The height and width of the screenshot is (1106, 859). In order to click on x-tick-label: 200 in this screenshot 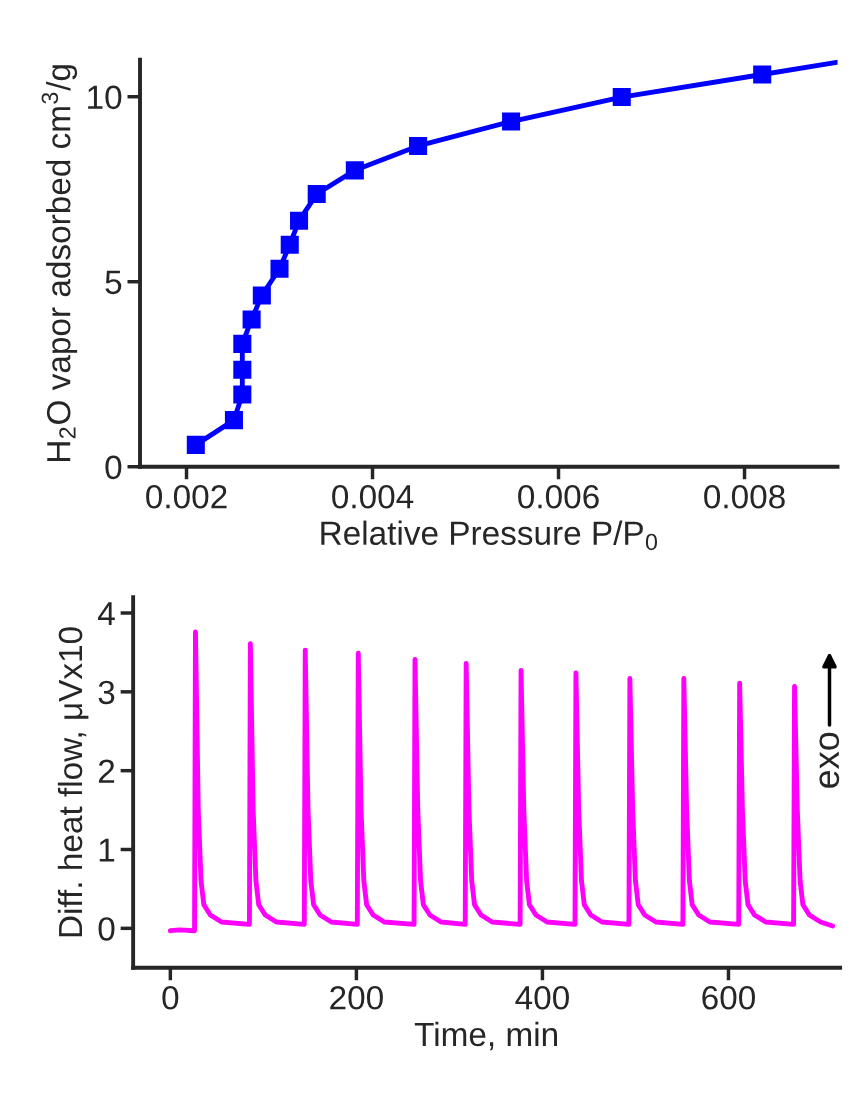, I will do `click(356, 997)`.